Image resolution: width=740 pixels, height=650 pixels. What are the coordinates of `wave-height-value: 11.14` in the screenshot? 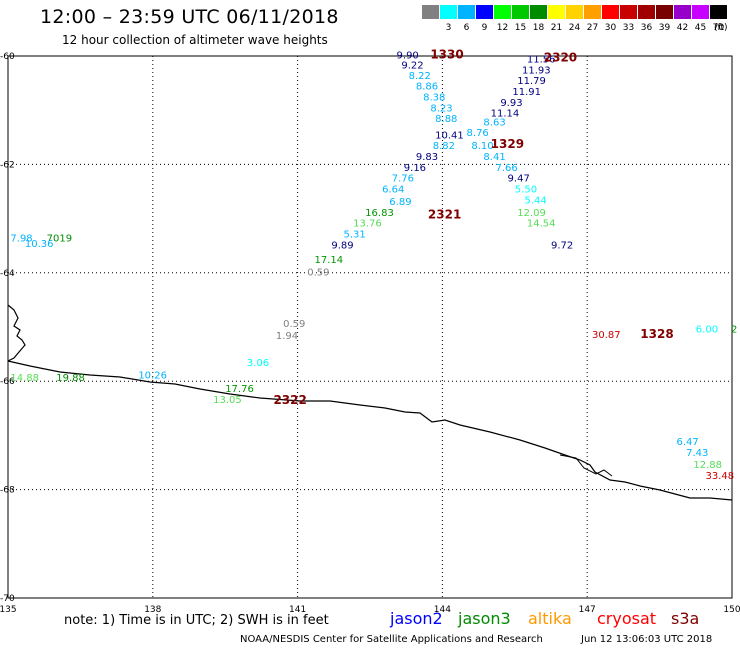 It's located at (505, 114).